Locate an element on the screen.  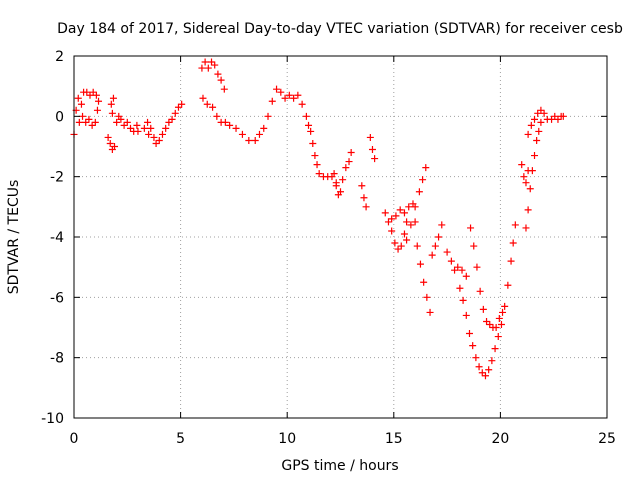
x-tick-label: 10 is located at coordinates (287, 439).